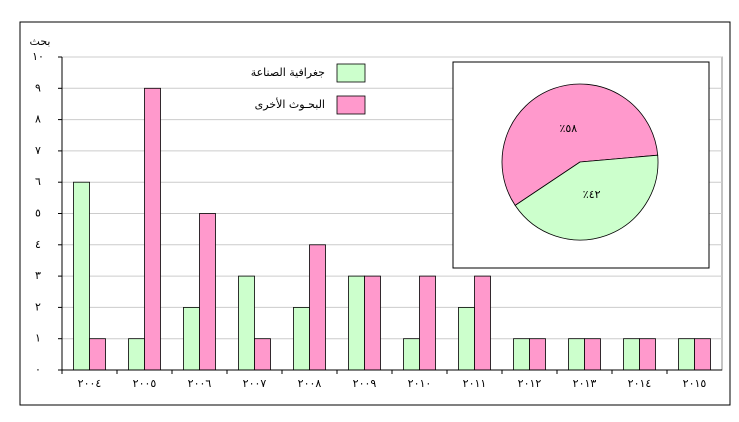 The width and height of the screenshot is (739, 422). I want to click on x-tick-label: ٢٠٠٨, so click(310, 383).